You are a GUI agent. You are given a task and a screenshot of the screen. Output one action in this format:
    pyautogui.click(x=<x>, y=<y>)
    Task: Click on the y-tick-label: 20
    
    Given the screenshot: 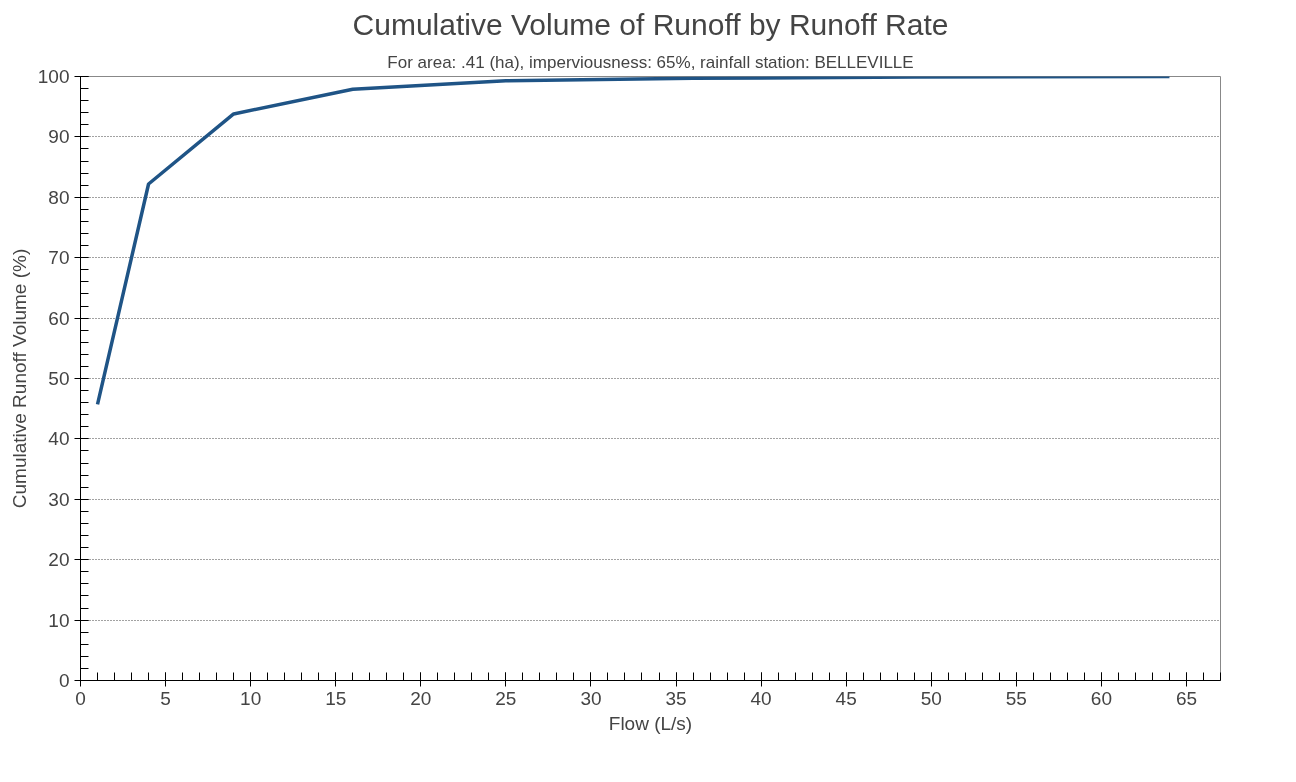 What is the action you would take?
    pyautogui.click(x=59, y=560)
    